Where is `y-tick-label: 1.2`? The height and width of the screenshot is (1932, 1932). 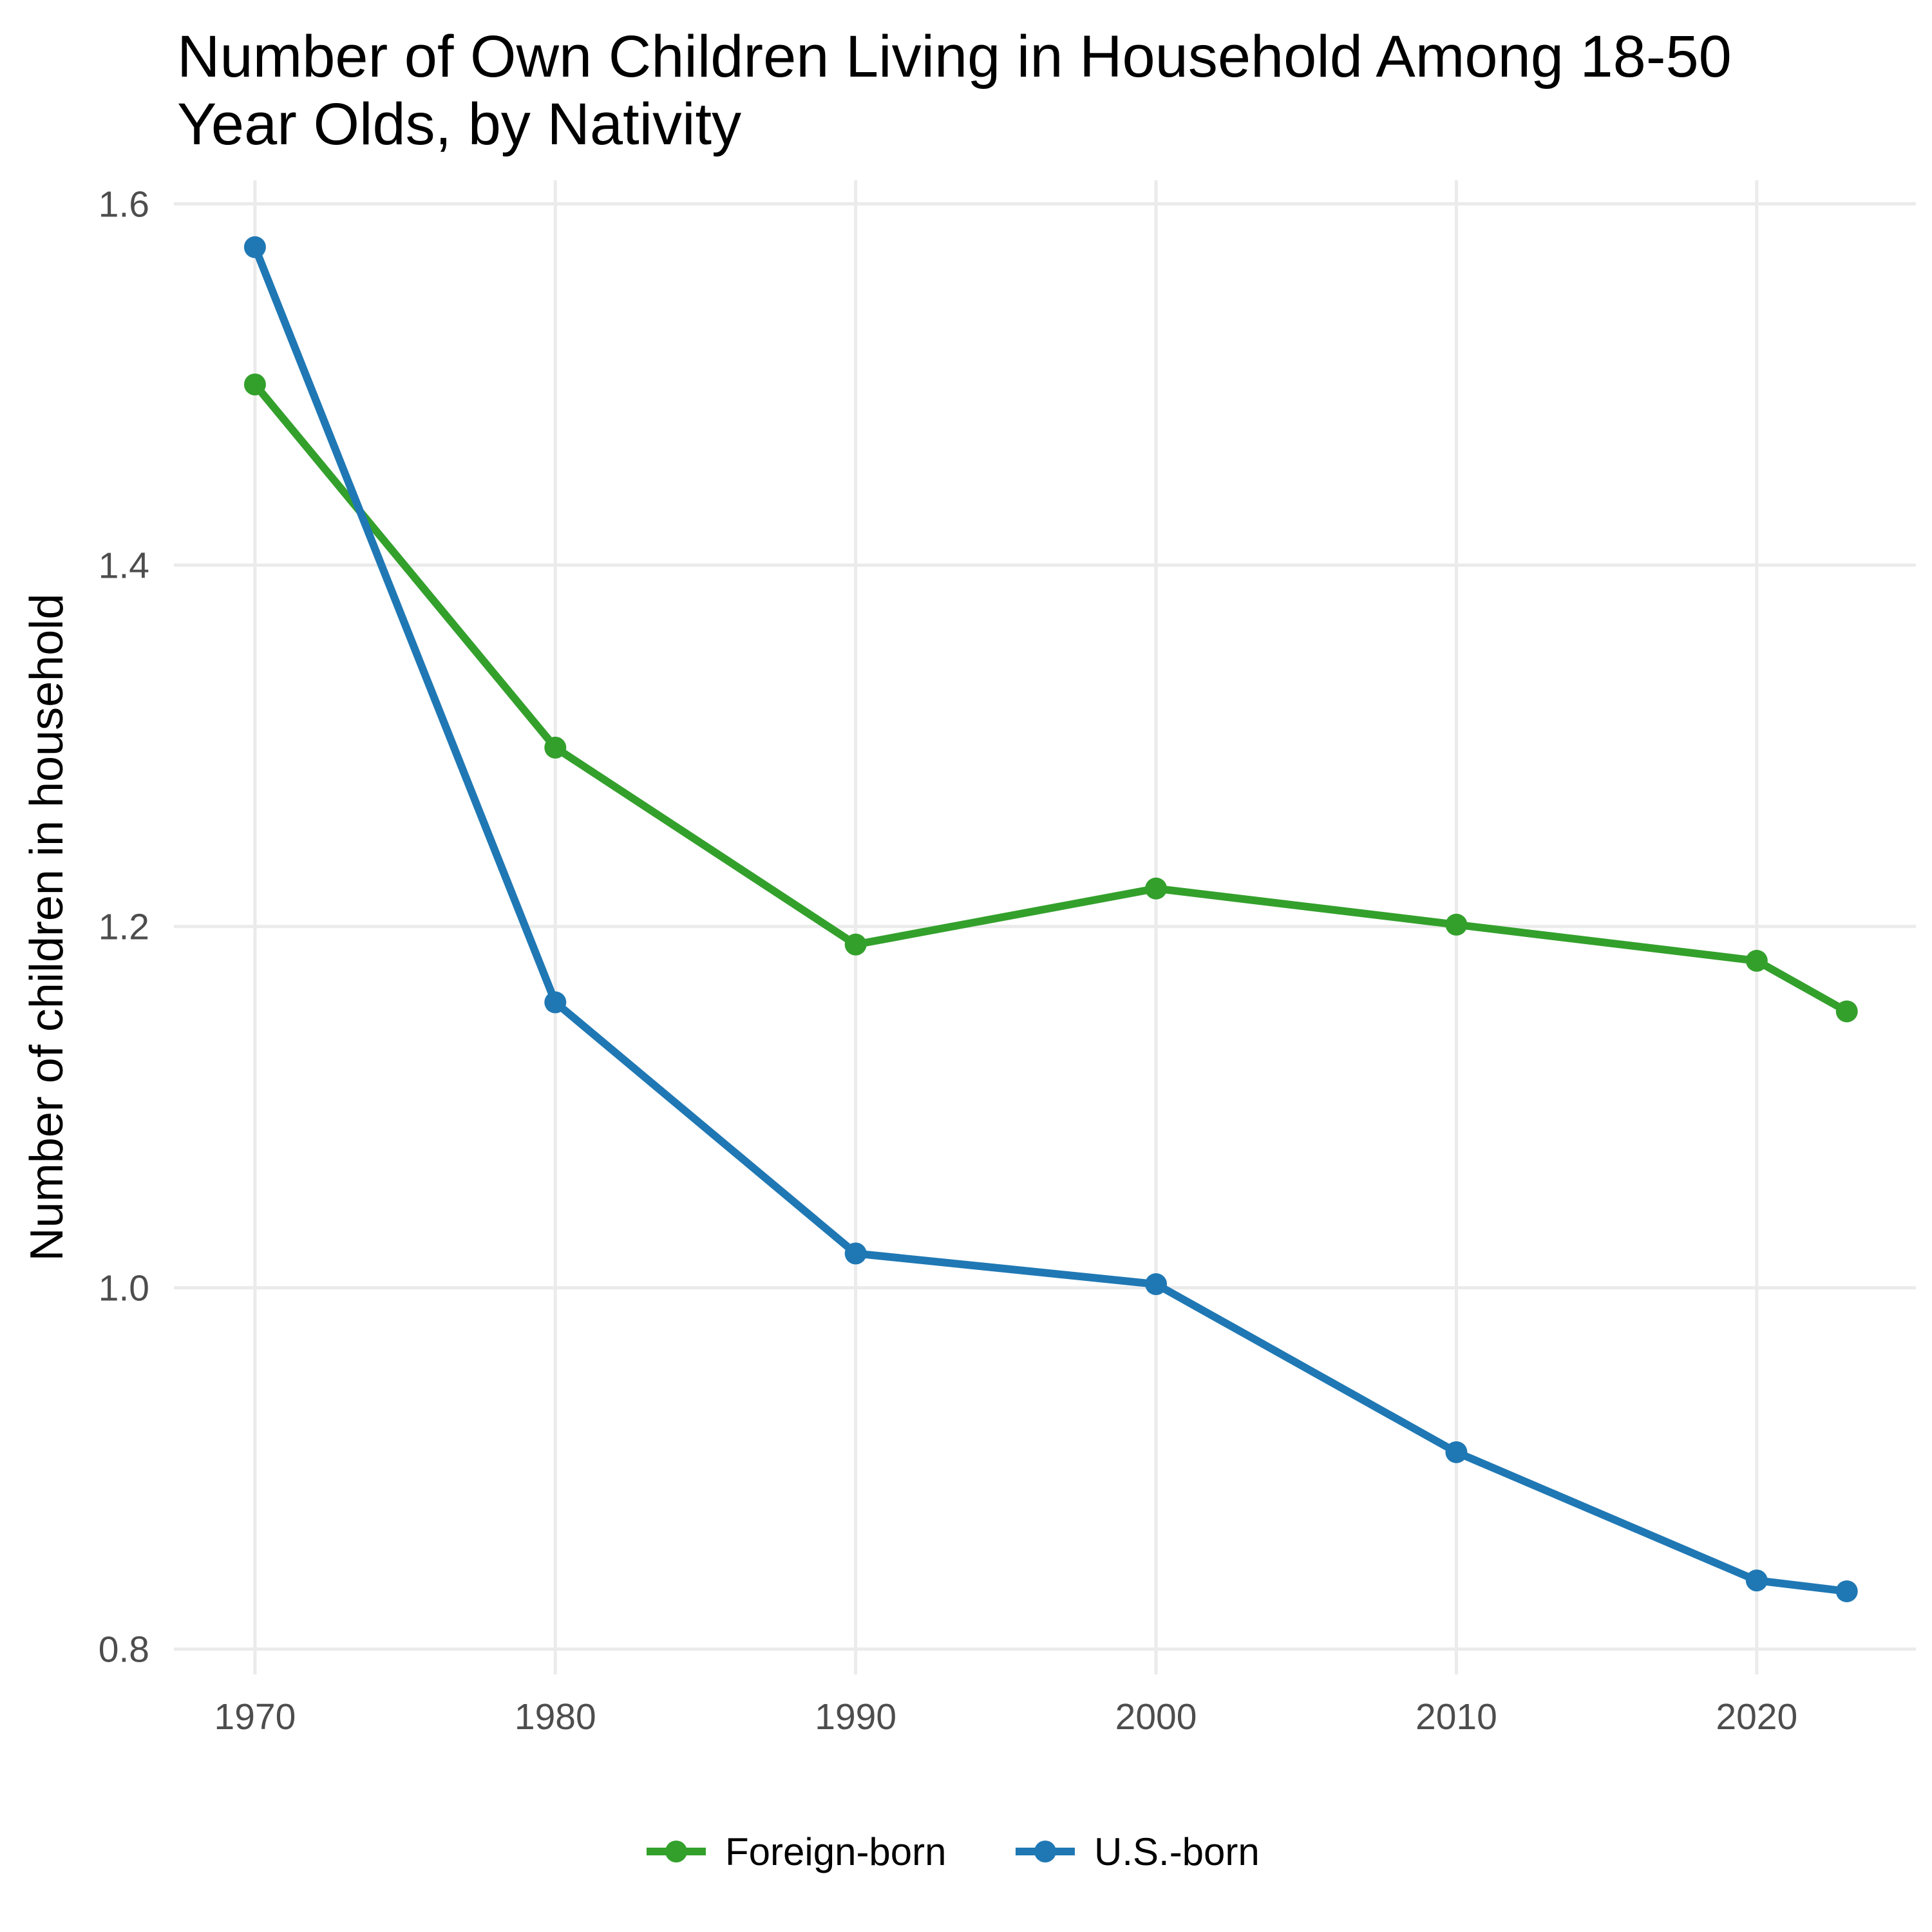 y-tick-label: 1.2 is located at coordinates (124, 927).